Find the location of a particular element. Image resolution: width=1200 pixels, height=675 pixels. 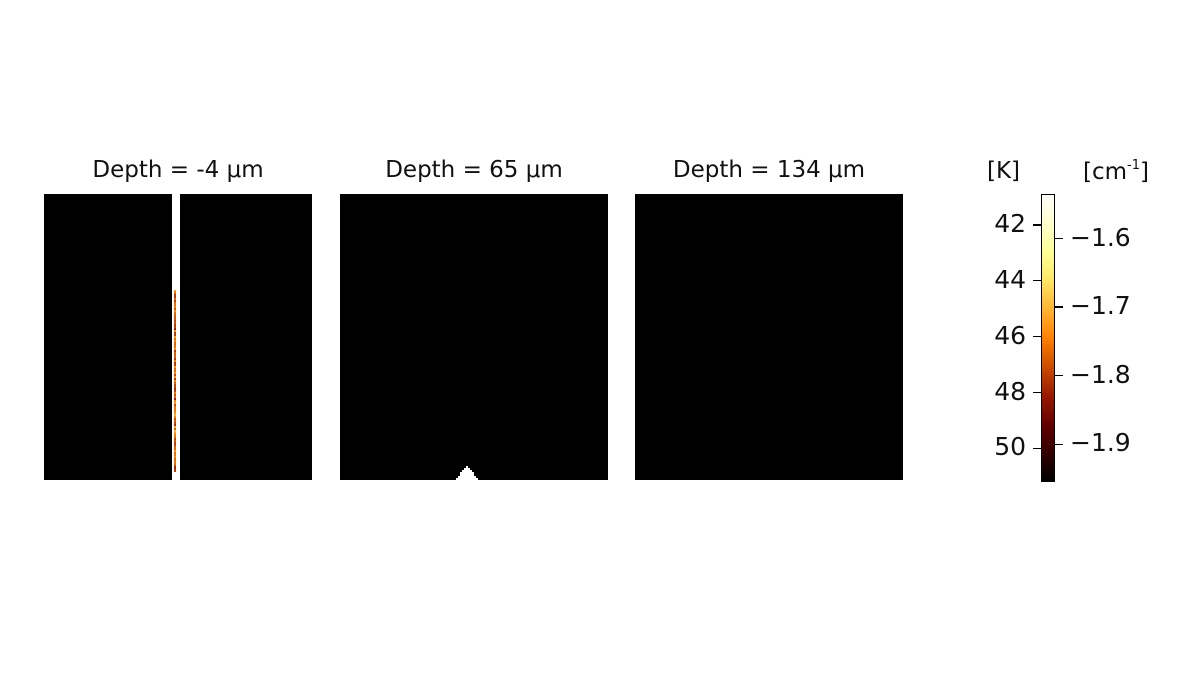

colorbar-label-left-2: 46 is located at coordinates (1010, 335).